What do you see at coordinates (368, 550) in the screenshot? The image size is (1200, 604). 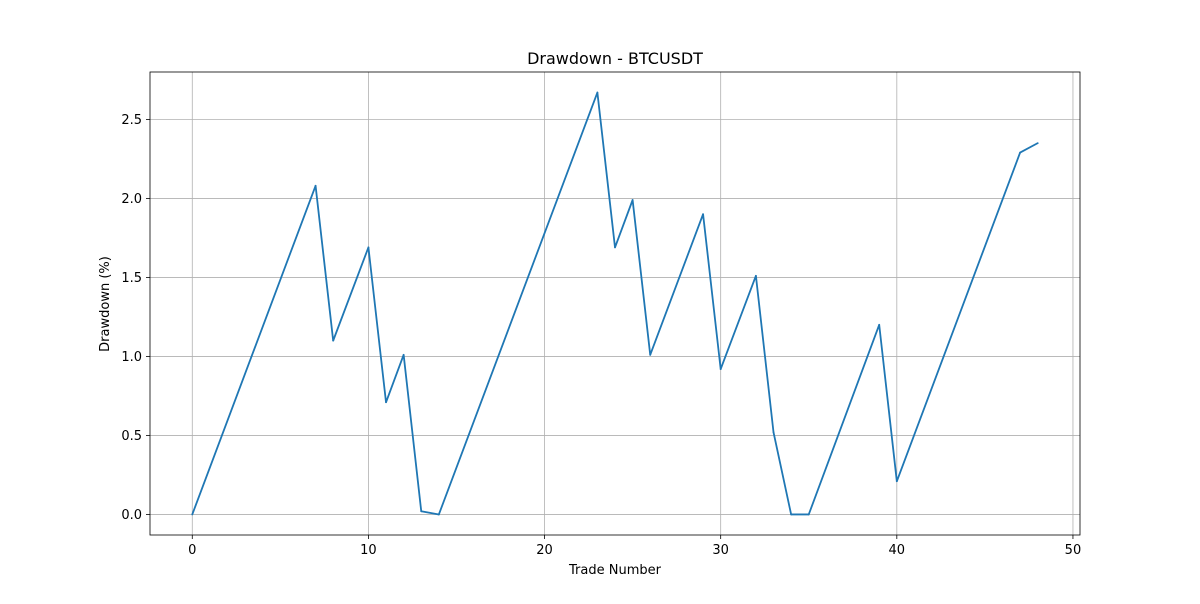 I see `x-tick-label: 10` at bounding box center [368, 550].